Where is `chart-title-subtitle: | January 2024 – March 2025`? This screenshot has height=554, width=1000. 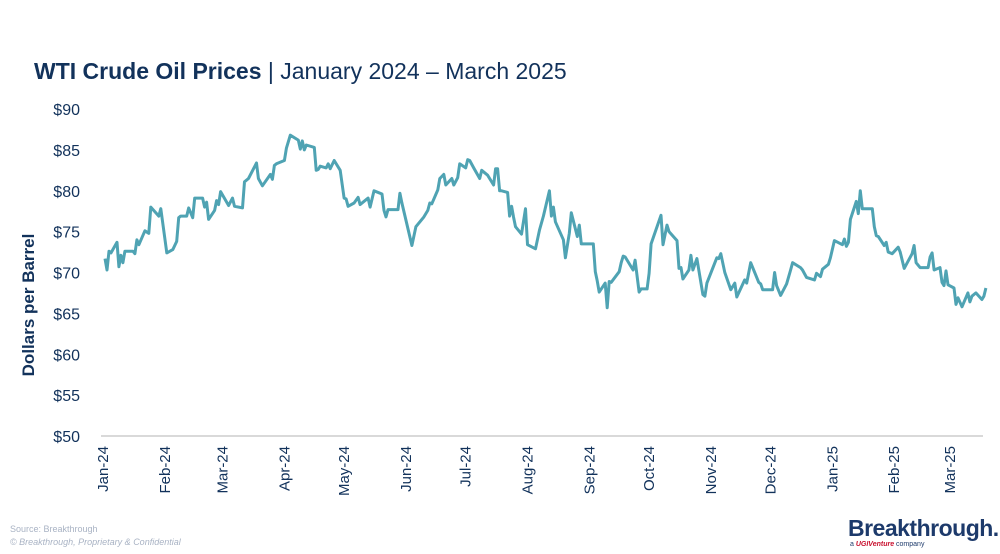
chart-title-subtitle: | January 2024 – March 2025 is located at coordinates (414, 71).